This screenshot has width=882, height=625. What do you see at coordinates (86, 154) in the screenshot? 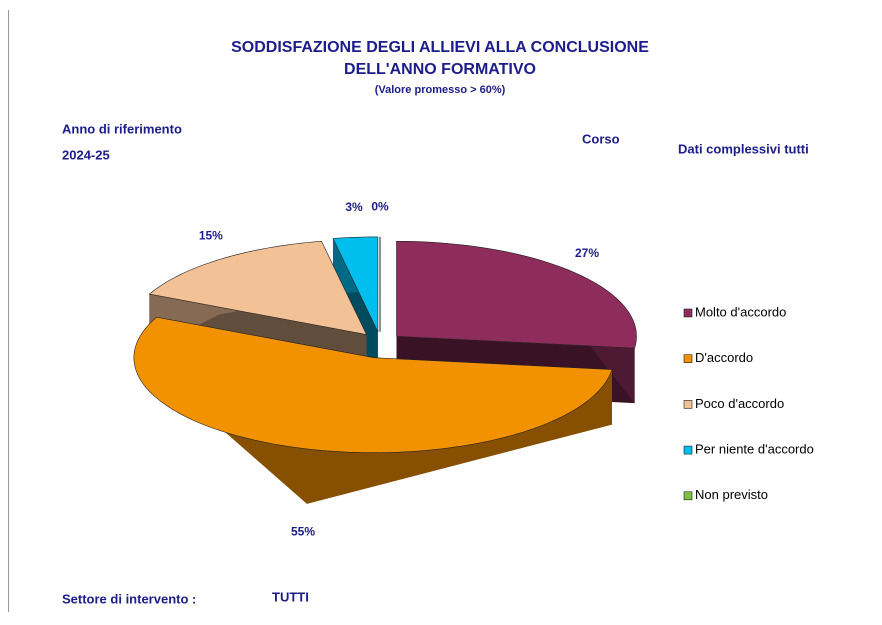
I see `year: 2024-25` at bounding box center [86, 154].